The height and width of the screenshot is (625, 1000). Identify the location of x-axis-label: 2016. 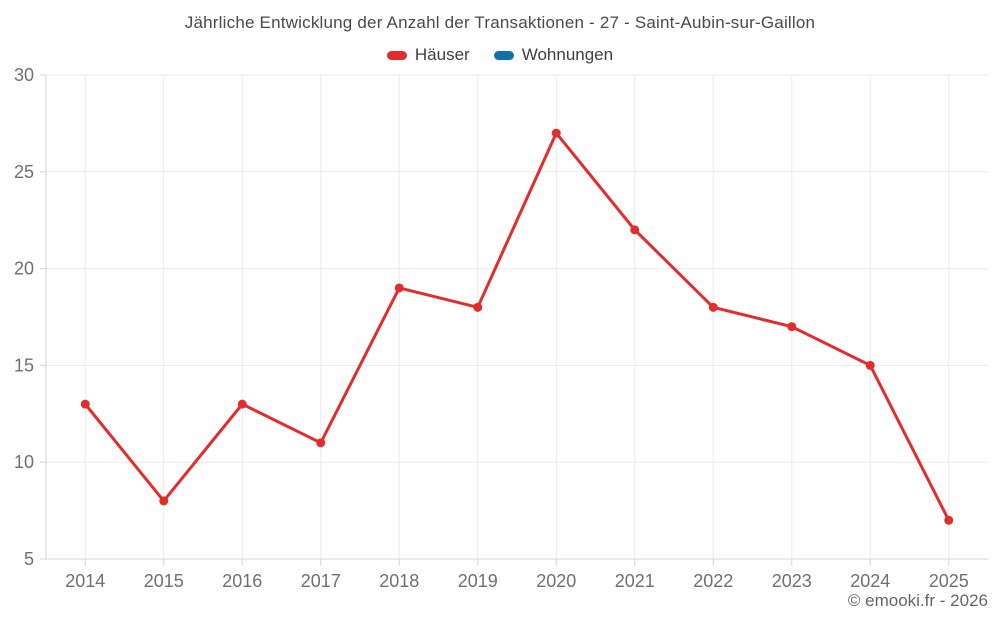
(242, 581).